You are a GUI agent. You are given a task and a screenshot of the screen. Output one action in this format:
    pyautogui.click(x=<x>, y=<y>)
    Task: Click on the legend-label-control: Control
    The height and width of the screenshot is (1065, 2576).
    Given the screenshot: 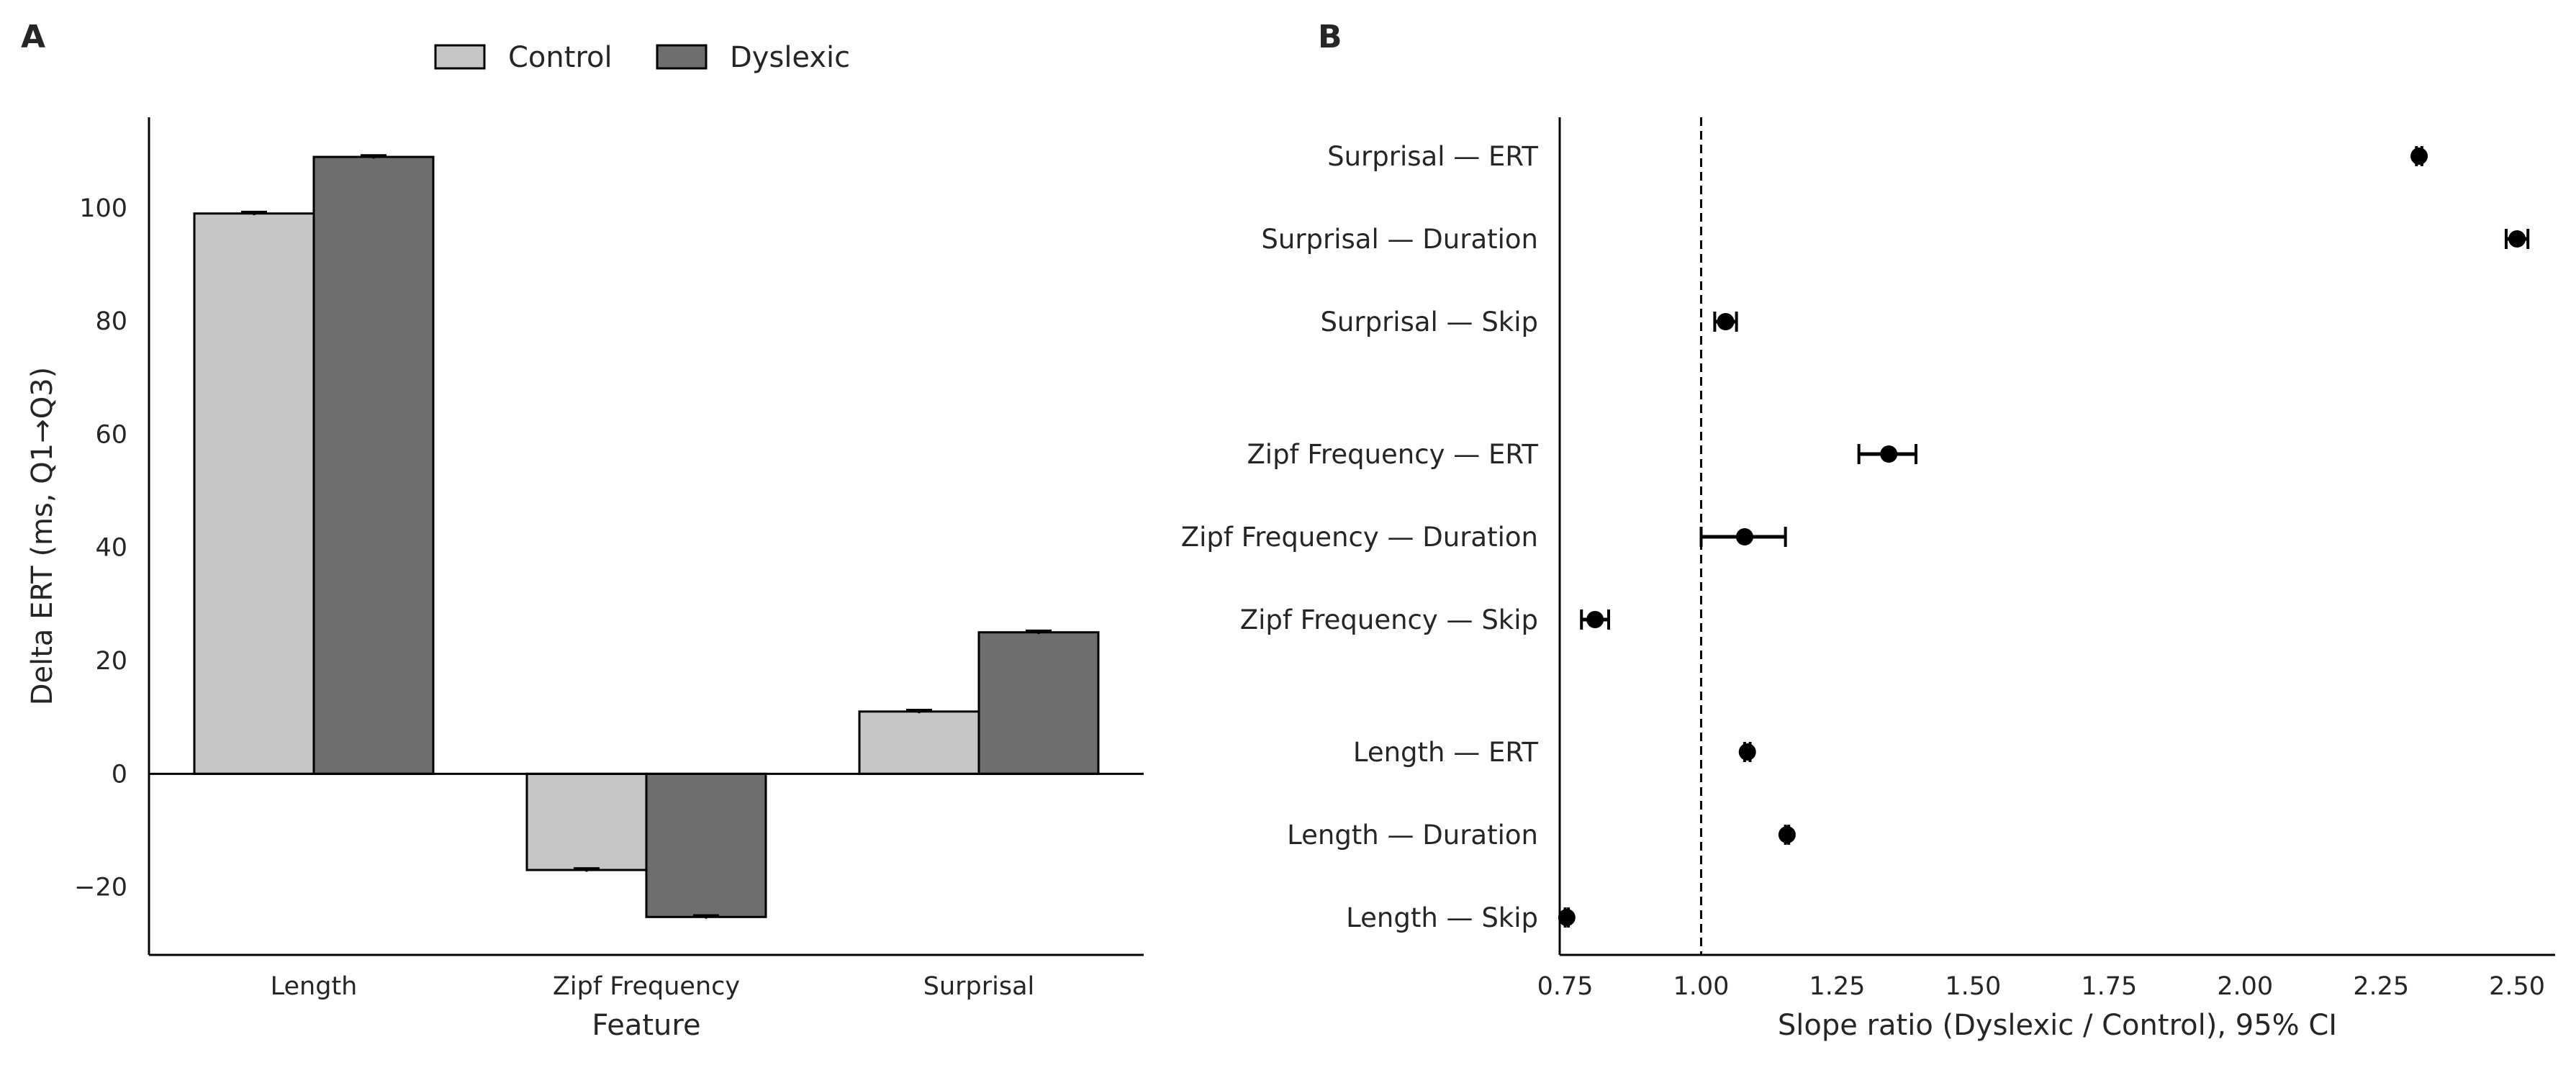 What is the action you would take?
    pyautogui.click(x=560, y=57)
    